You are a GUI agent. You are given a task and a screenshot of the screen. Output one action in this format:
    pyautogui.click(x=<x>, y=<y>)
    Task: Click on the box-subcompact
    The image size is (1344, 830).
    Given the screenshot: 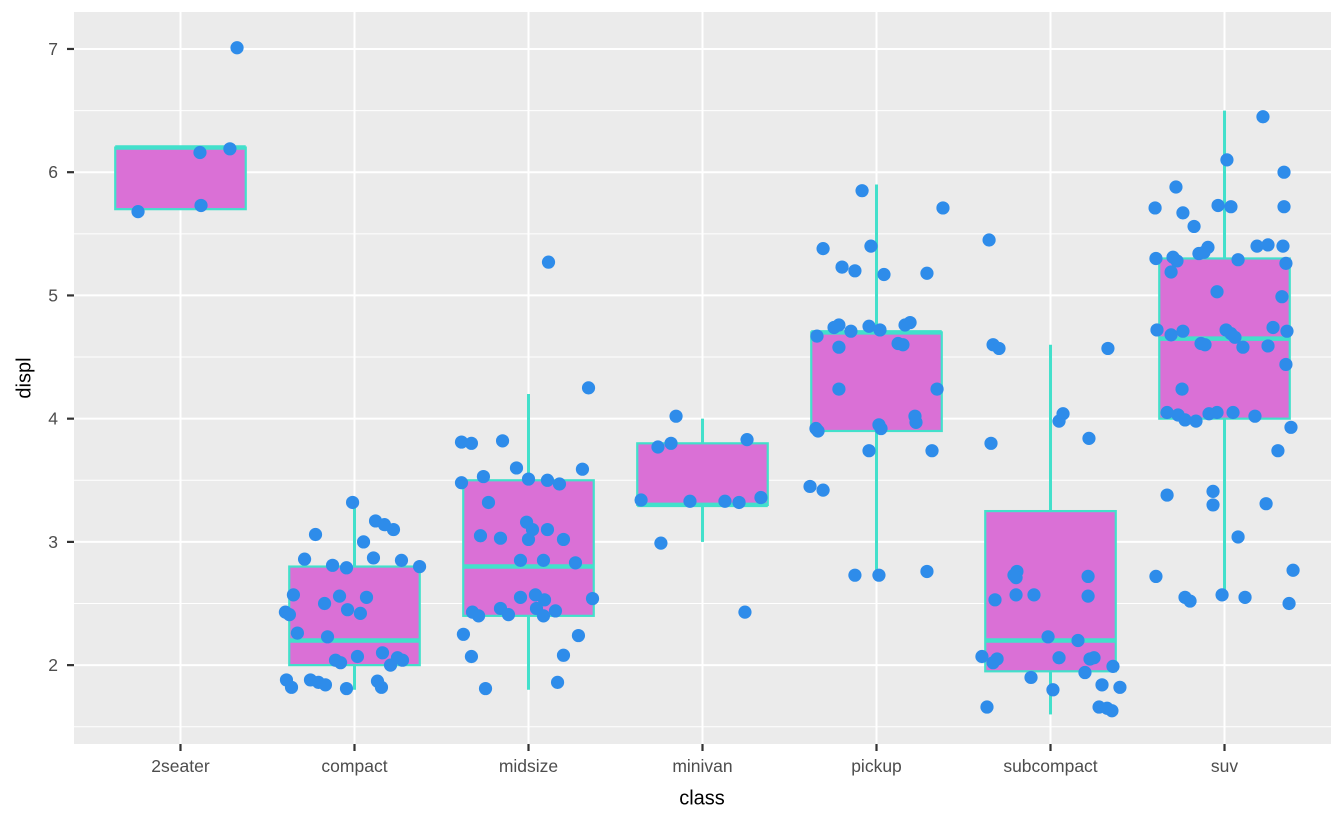 What is the action you would take?
    pyautogui.click(x=1050, y=591)
    